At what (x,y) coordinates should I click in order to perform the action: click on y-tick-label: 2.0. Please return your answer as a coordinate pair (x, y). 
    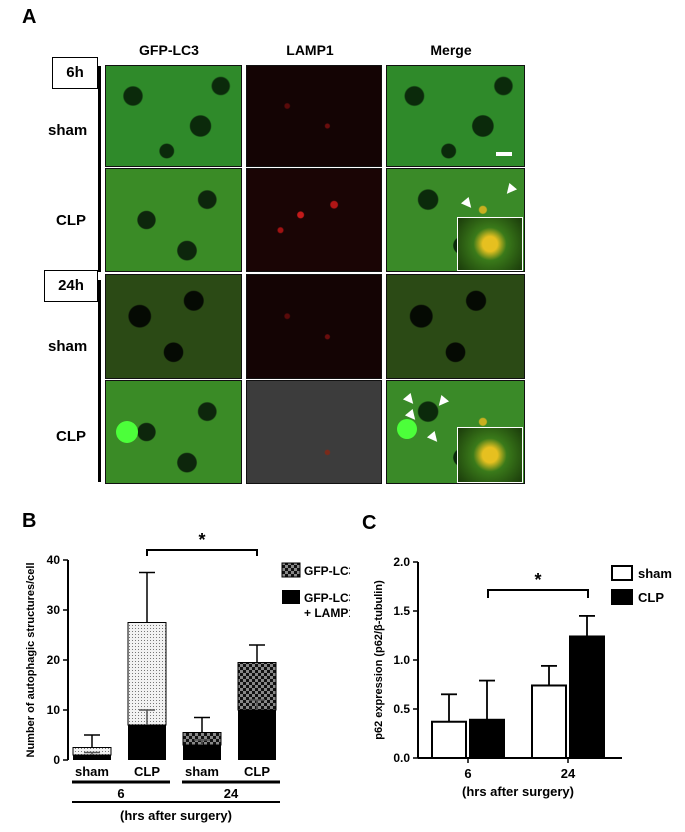
    Looking at the image, I should click on (401, 562).